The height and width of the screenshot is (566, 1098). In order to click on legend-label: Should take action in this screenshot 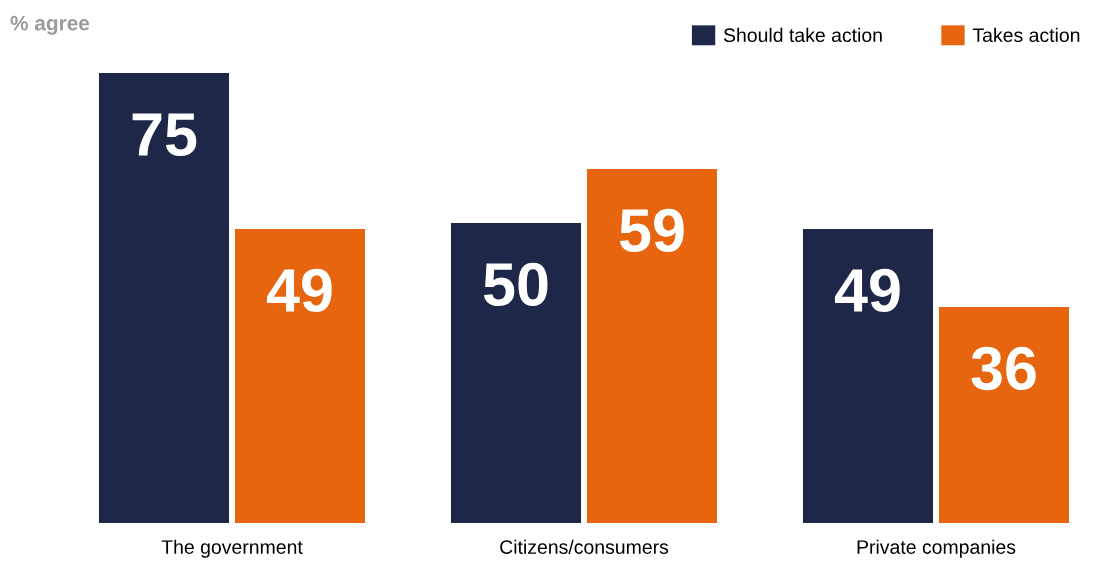, I will do `click(802, 35)`.